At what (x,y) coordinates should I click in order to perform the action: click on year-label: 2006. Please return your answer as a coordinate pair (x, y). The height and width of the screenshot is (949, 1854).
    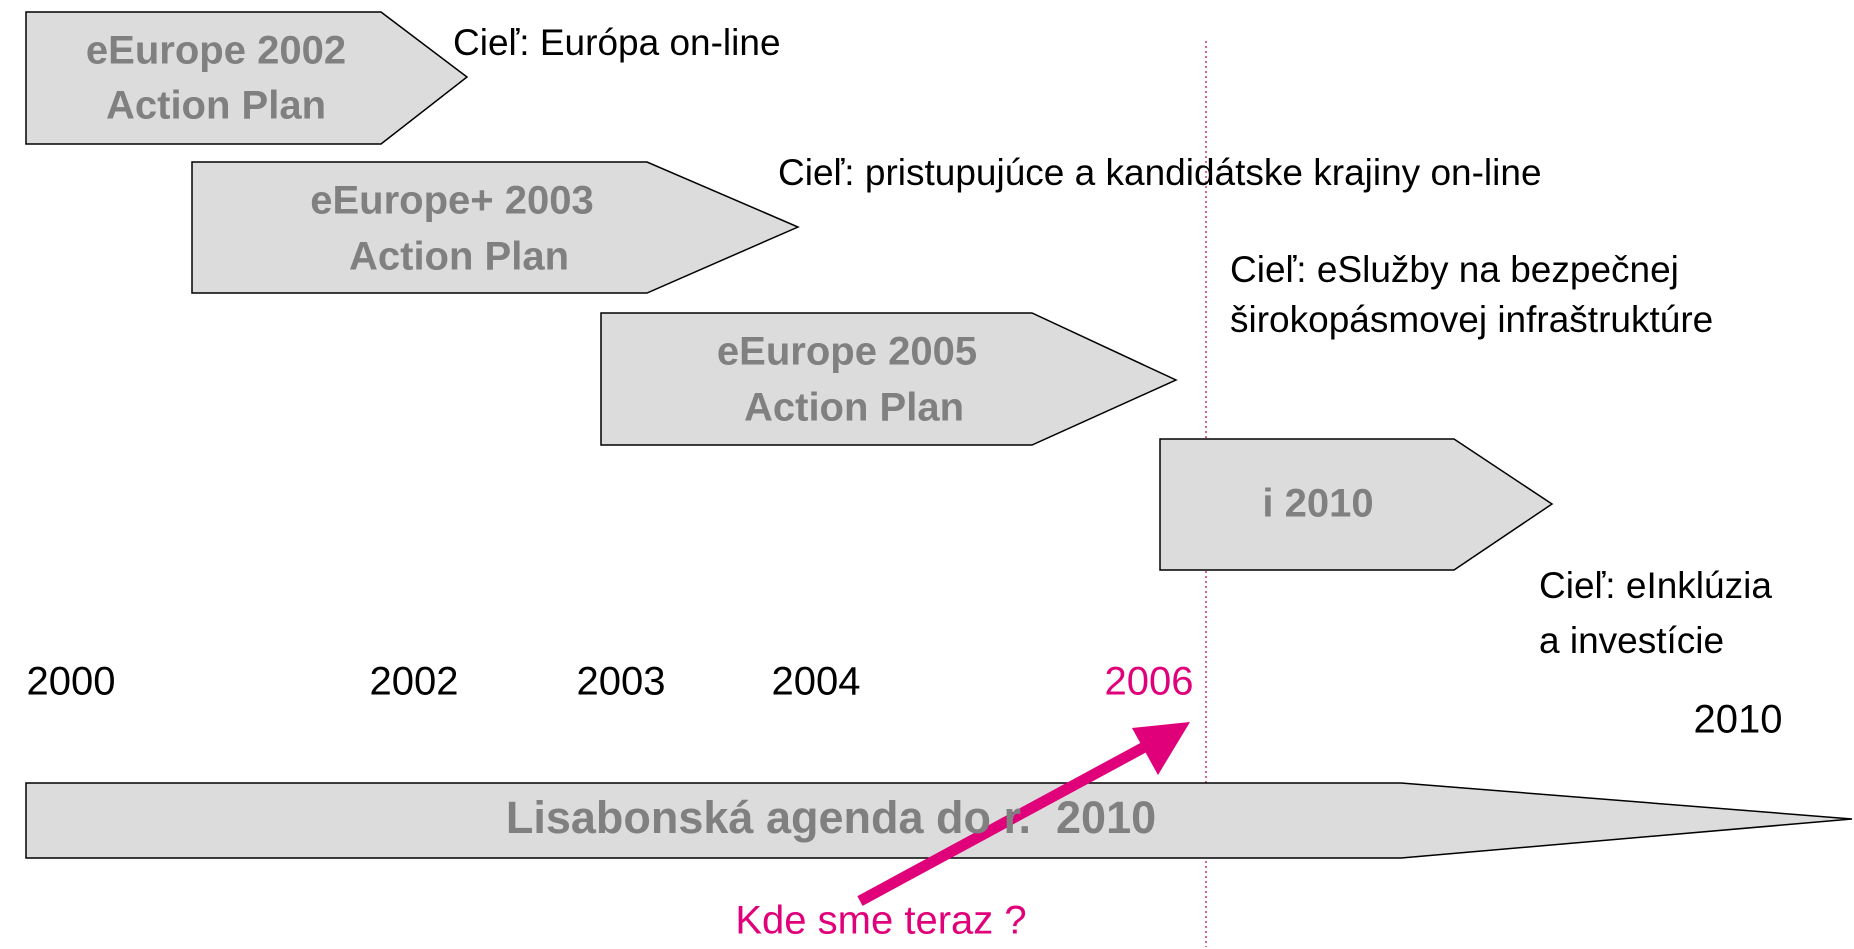
    Looking at the image, I should click on (1149, 682).